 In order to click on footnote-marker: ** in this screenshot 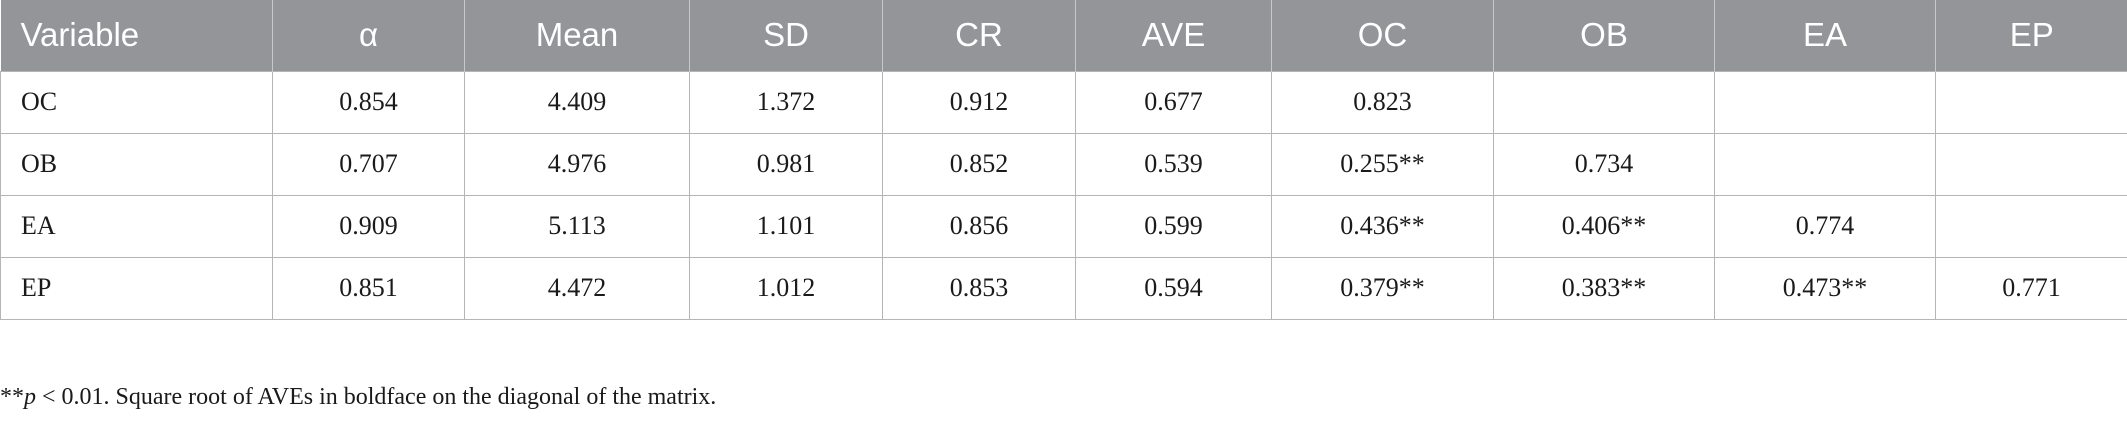, I will do `click(12, 397)`.